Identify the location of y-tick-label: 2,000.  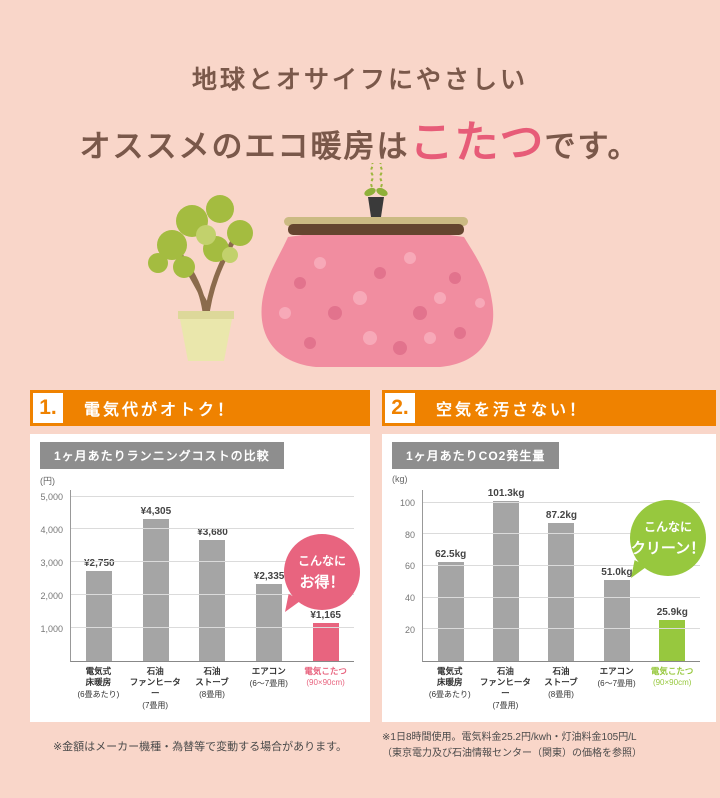
(51, 595).